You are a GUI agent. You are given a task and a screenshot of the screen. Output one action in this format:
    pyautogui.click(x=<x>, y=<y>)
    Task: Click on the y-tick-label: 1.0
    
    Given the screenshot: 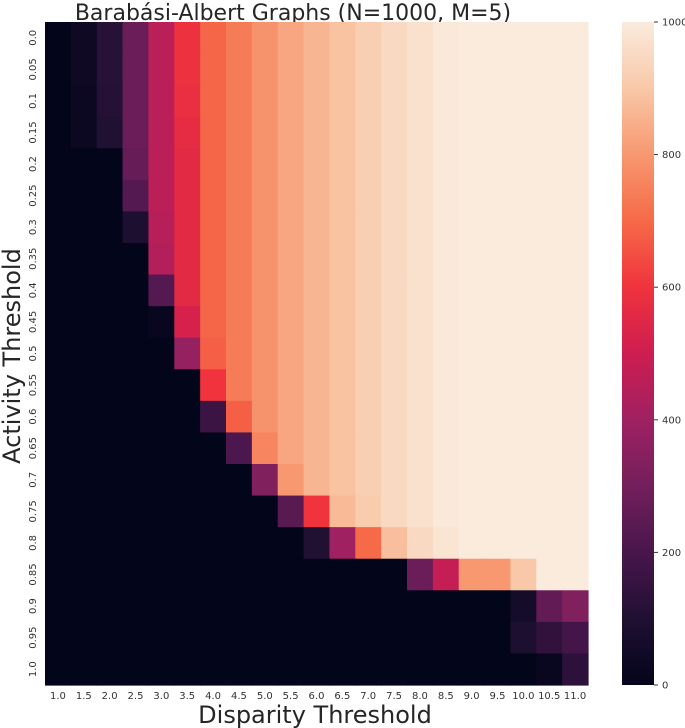 What is the action you would take?
    pyautogui.click(x=33, y=669)
    